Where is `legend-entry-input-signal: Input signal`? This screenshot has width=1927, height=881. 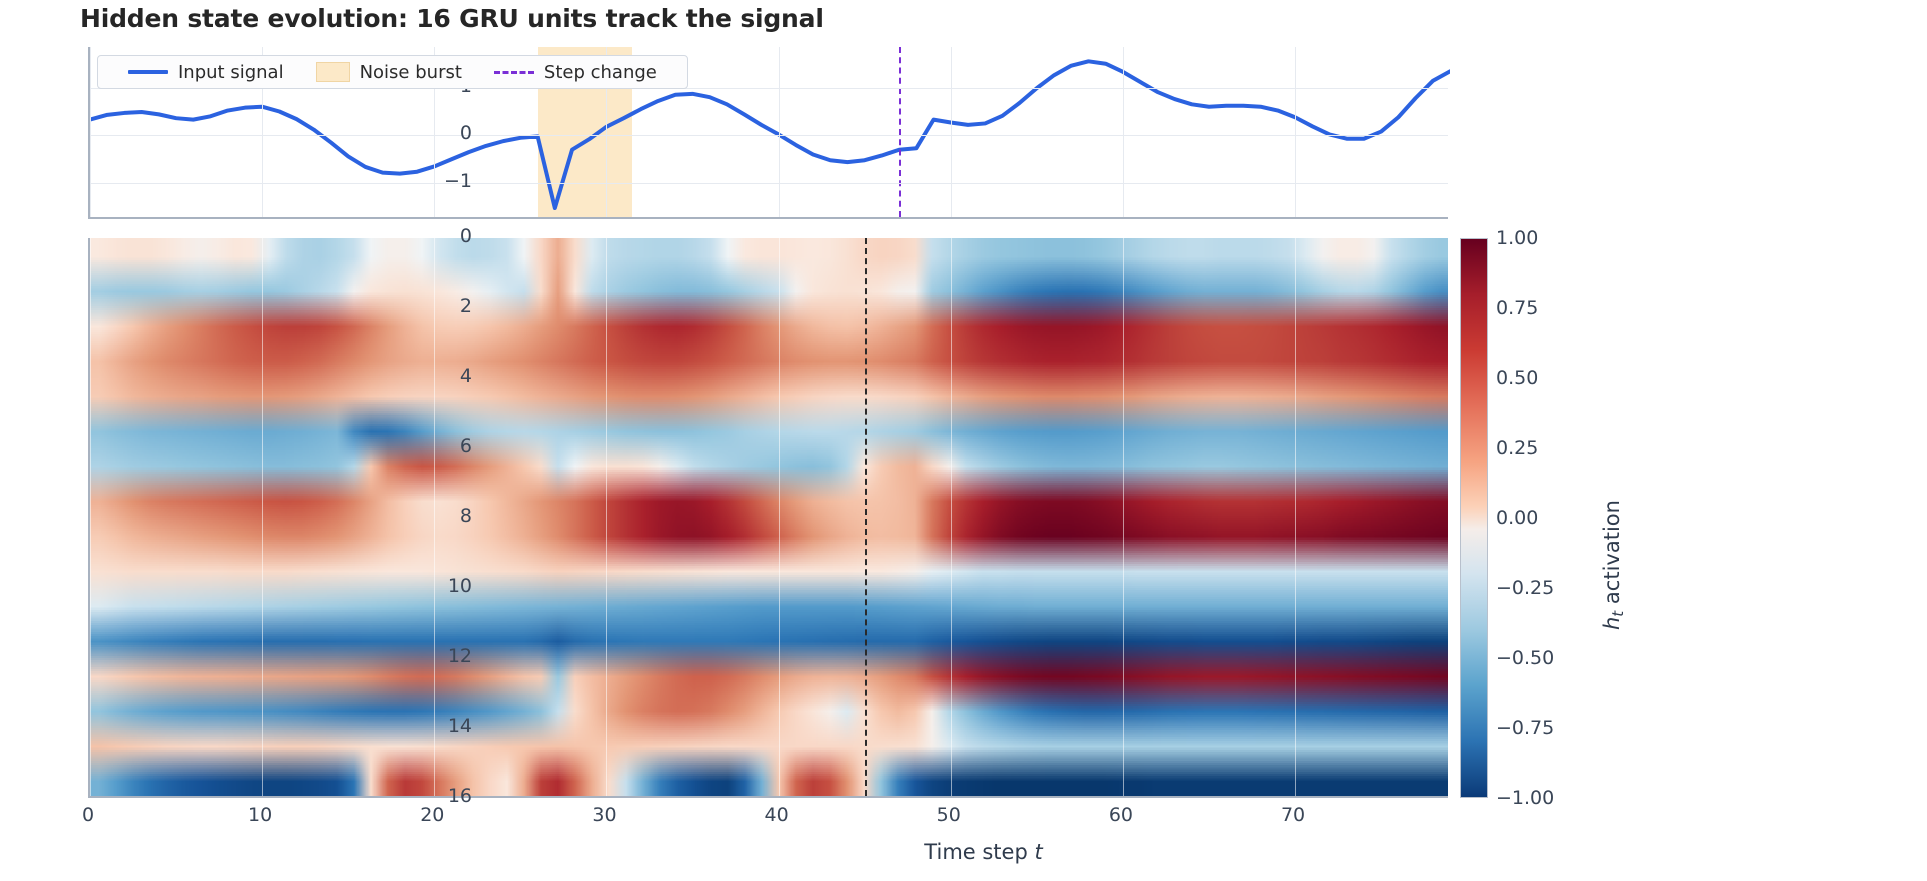 legend-entry-input-signal: Input signal is located at coordinates (206, 72).